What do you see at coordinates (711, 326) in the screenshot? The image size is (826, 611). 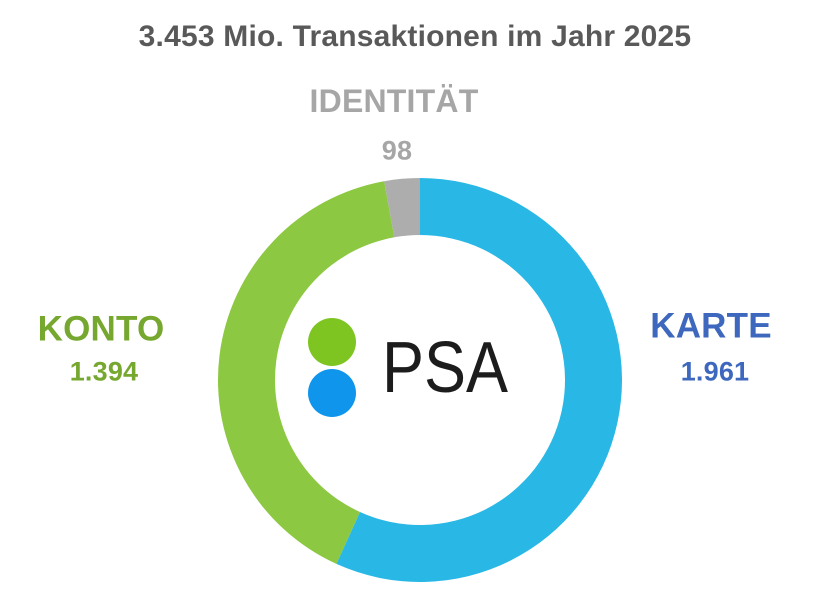 I see `segment-label-karte: KARTE` at bounding box center [711, 326].